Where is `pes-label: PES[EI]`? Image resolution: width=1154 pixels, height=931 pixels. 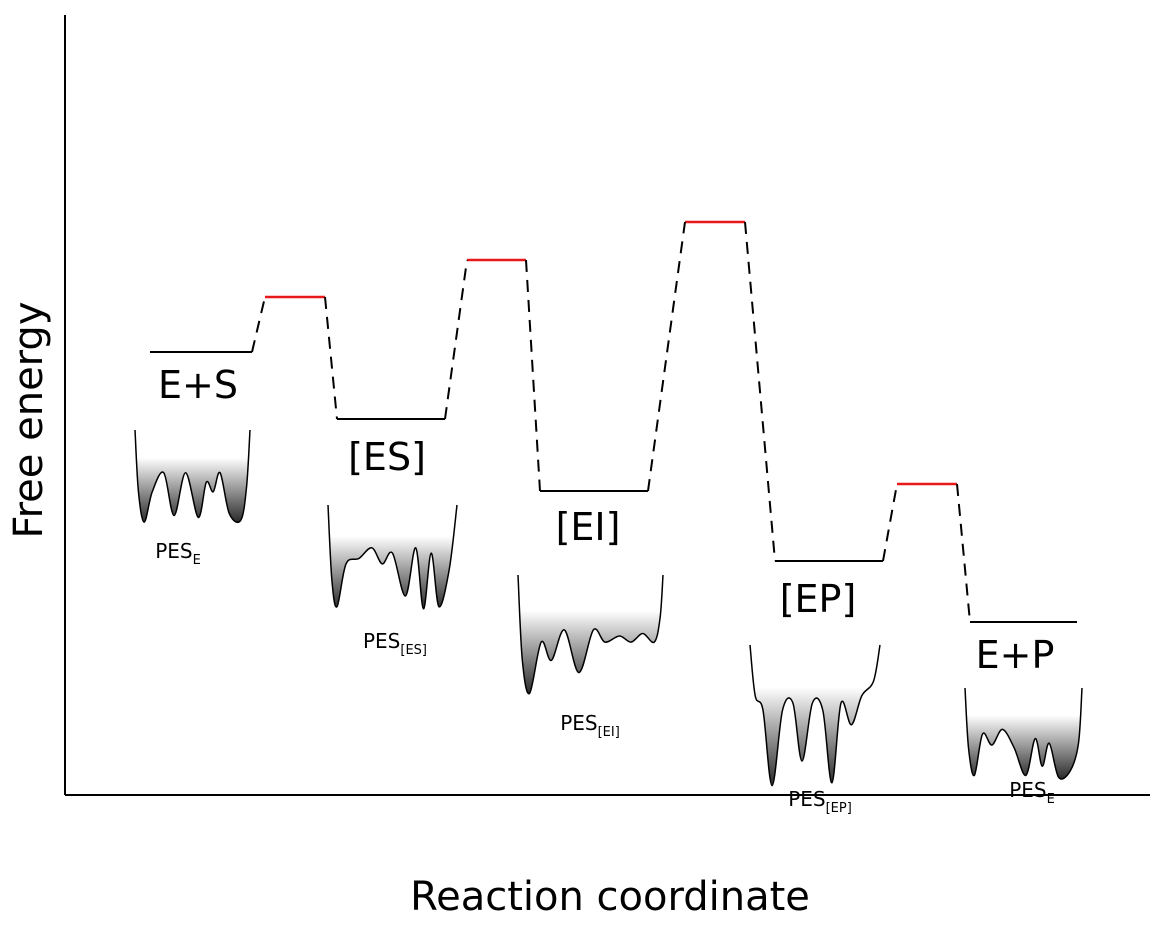 pes-label: PES[EI] is located at coordinates (590, 725).